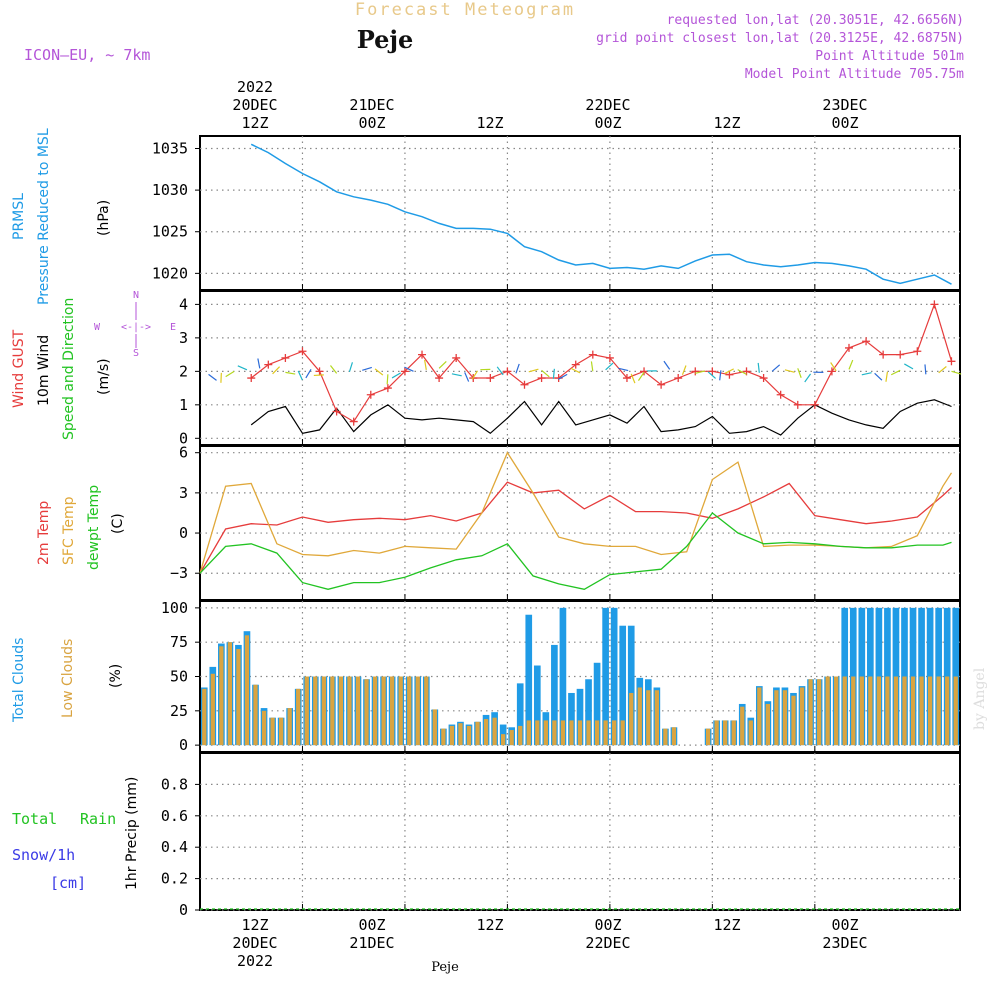 Image resolution: width=1000 pixels, height=1000 pixels. What do you see at coordinates (34, 819) in the screenshot?
I see `total-label: Total` at bounding box center [34, 819].